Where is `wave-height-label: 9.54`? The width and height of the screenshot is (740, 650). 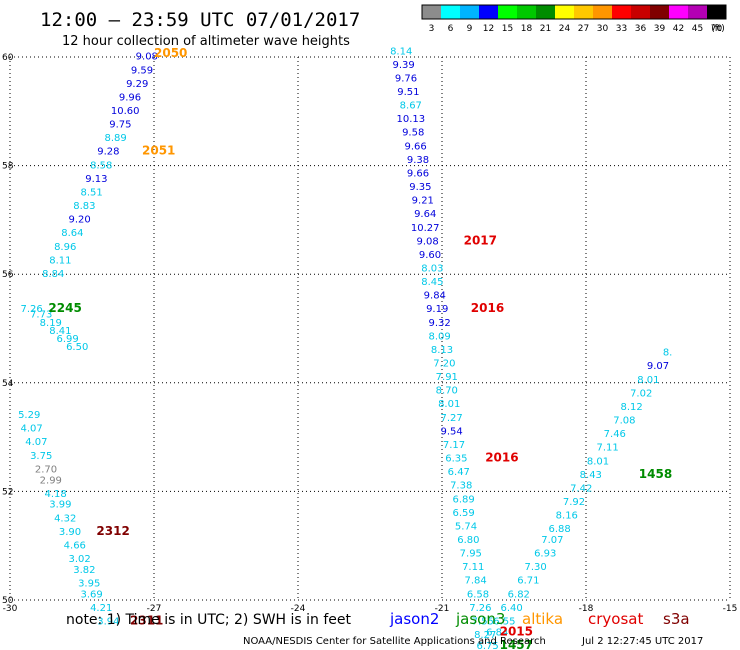 wave-height-label: 9.54 is located at coordinates (451, 431).